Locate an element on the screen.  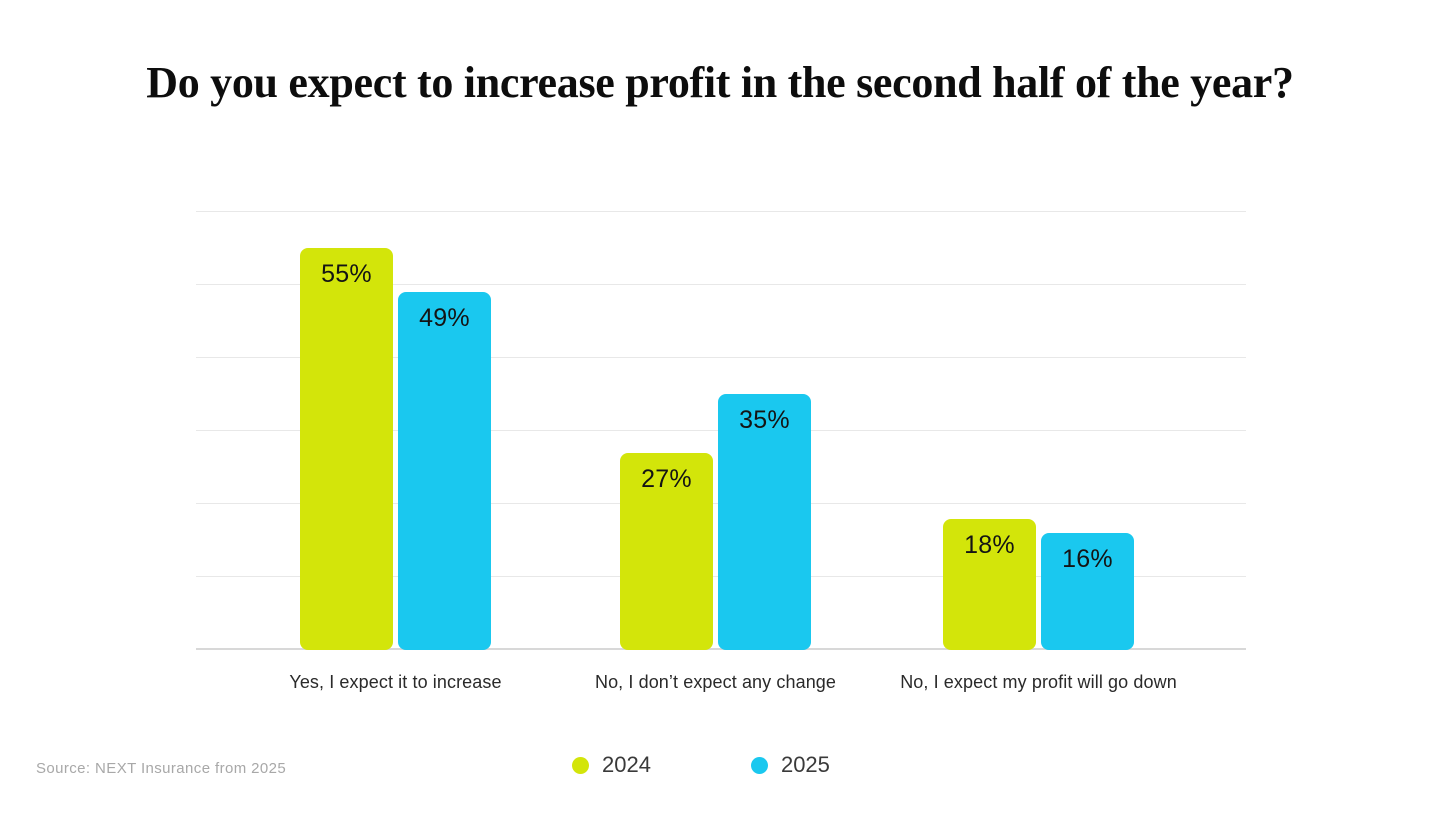
bar-2024: 55% is located at coordinates (346, 449).